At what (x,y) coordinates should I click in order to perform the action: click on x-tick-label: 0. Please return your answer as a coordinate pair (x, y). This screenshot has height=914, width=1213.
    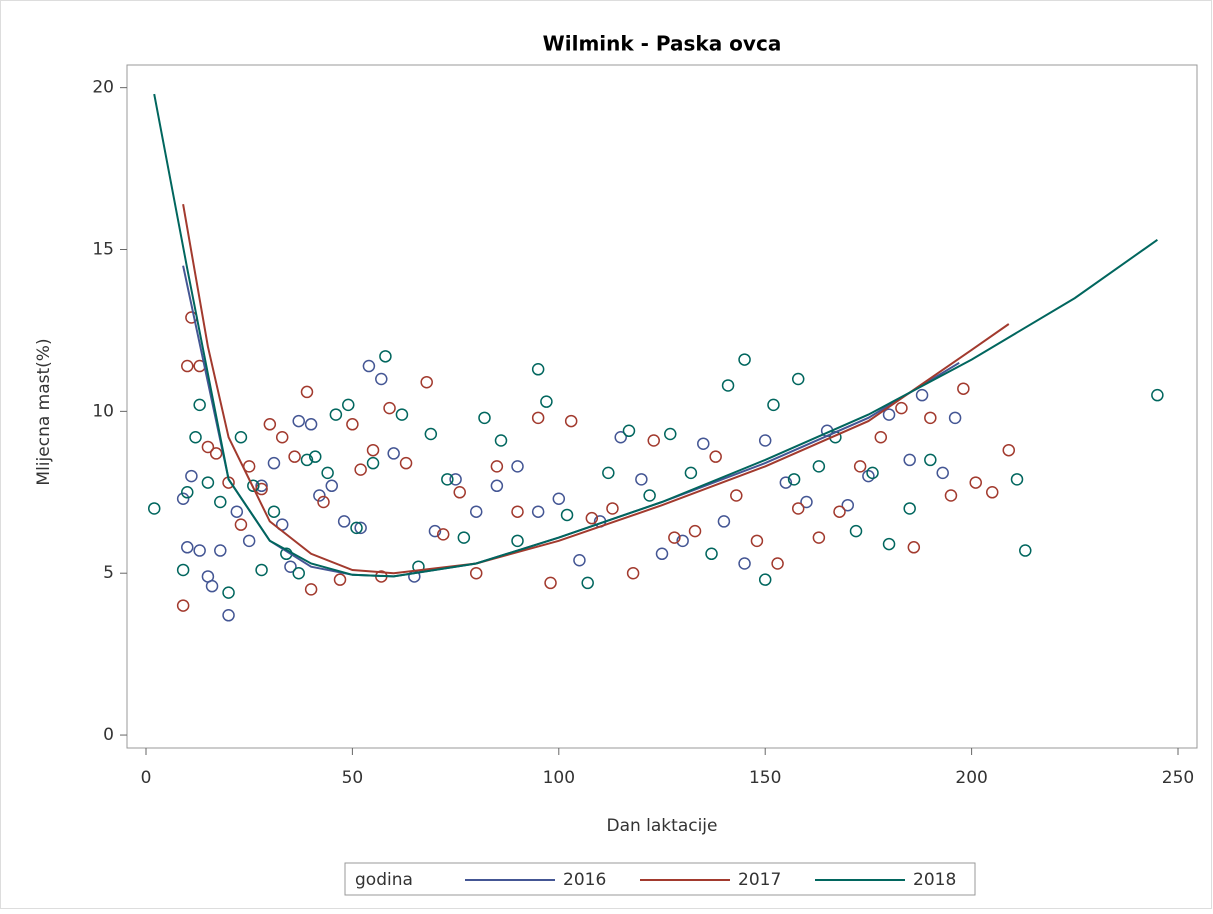
    Looking at the image, I should click on (146, 778).